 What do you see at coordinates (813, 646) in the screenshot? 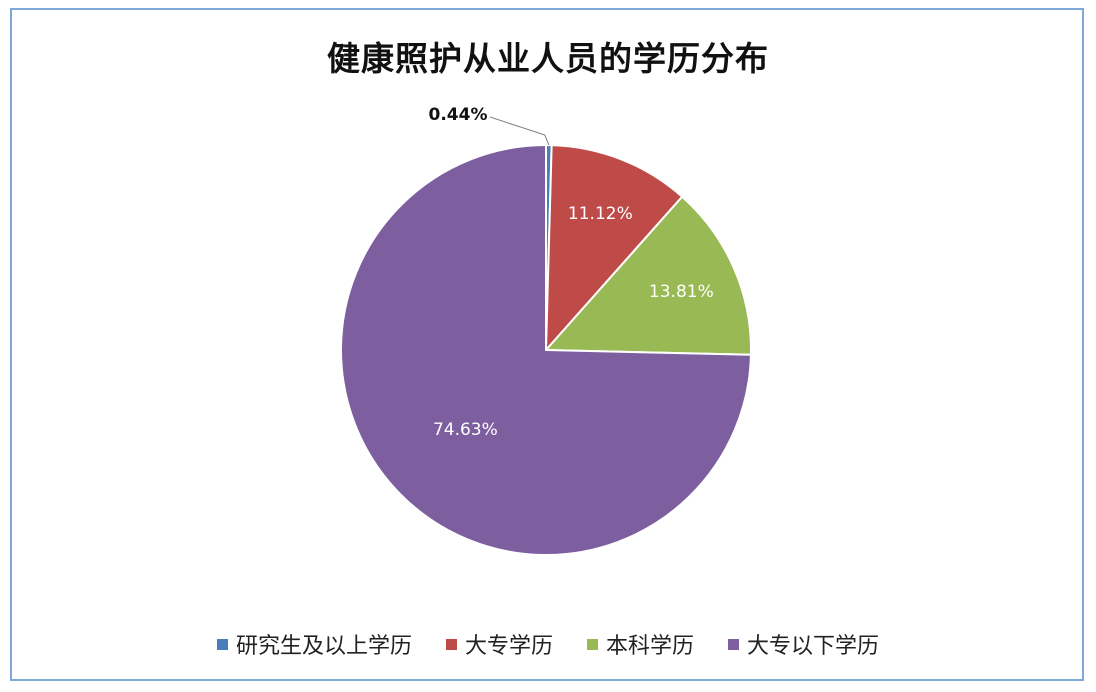
I see `legend-label: 大专以下学历` at bounding box center [813, 646].